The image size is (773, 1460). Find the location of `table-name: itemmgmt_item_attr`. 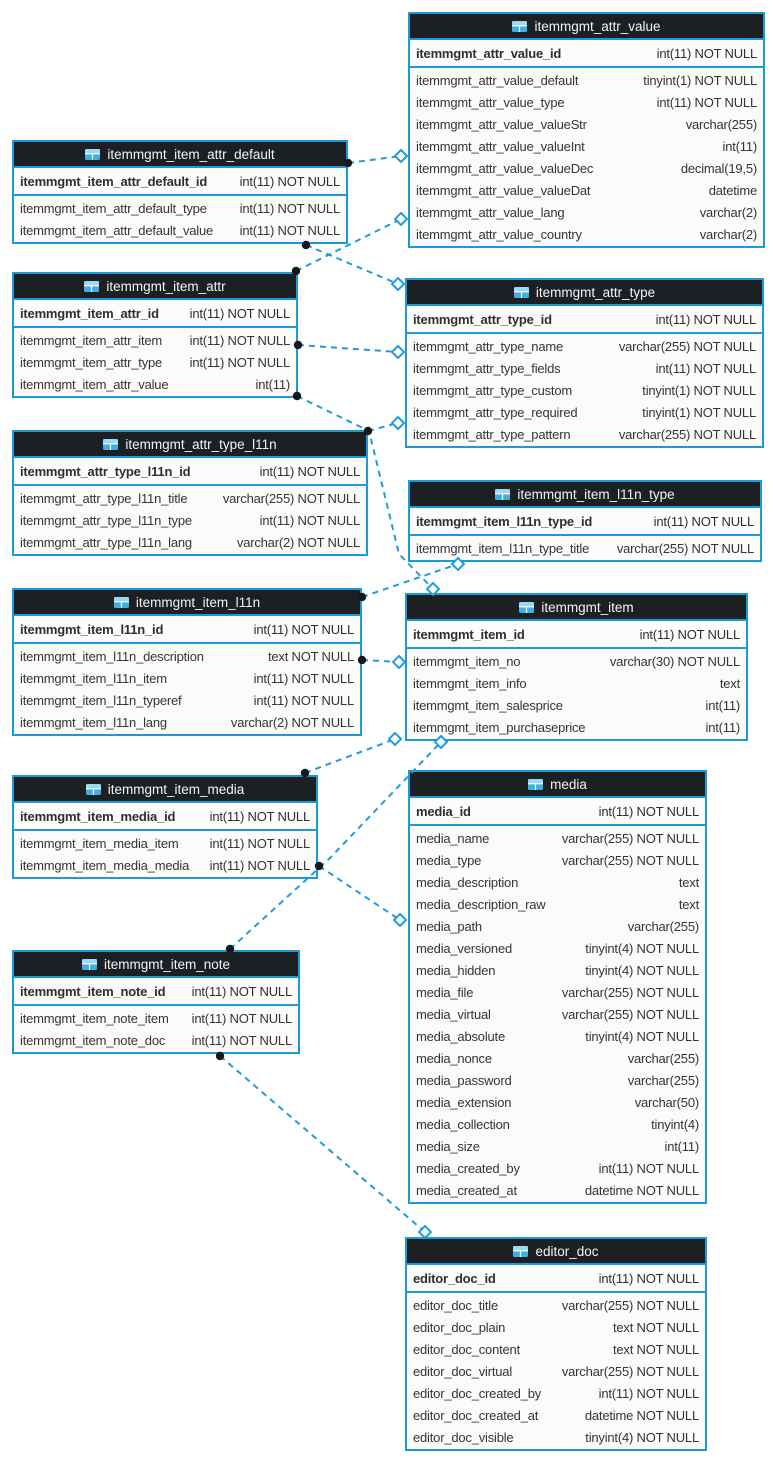

table-name: itemmgmt_item_attr is located at coordinates (166, 286).